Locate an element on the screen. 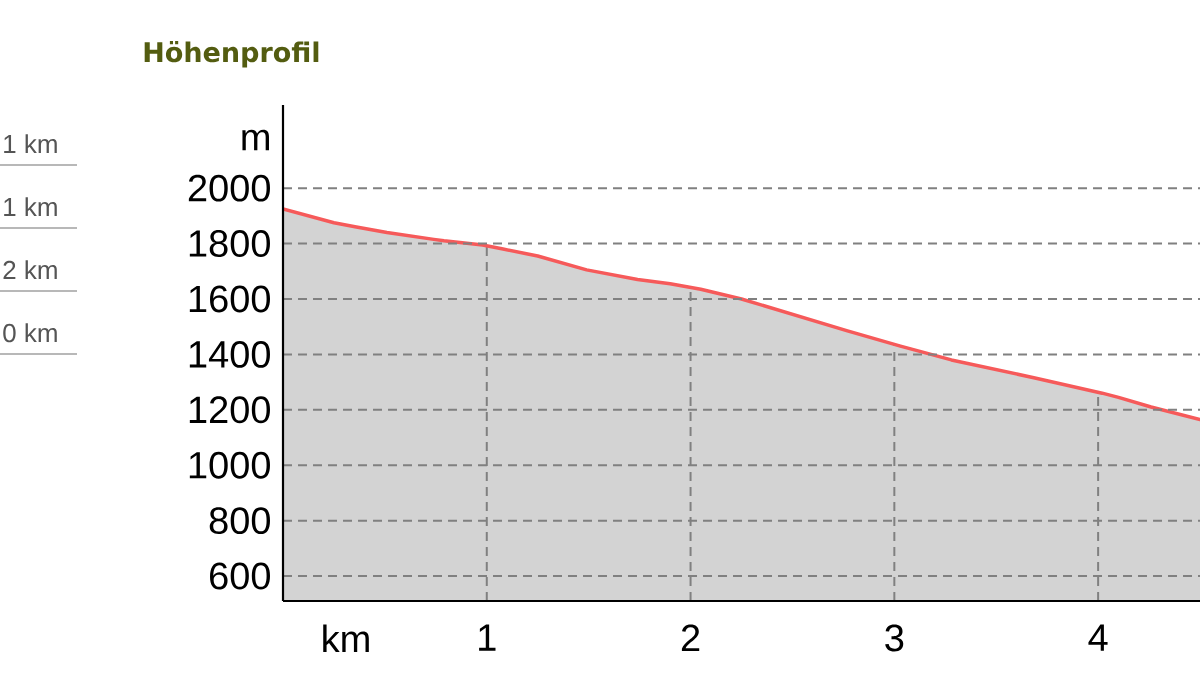 The image size is (1200, 684). x-tick-label: 3 is located at coordinates (894, 638).